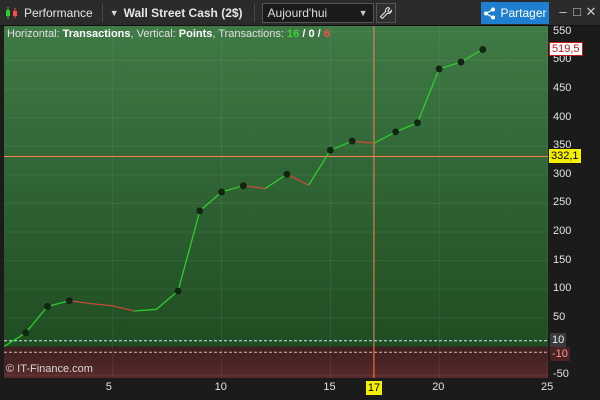 The image size is (600, 400). I want to click on legend-v-value: Points, so click(195, 34).